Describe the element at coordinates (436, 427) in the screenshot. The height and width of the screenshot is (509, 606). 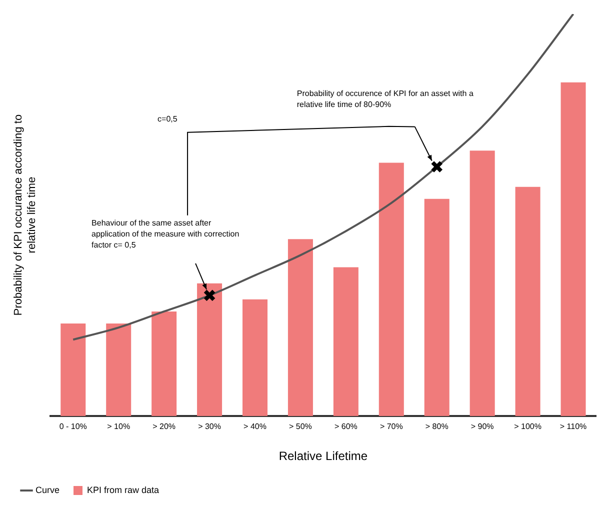
I see `x-tick-label: > 80%` at that location.